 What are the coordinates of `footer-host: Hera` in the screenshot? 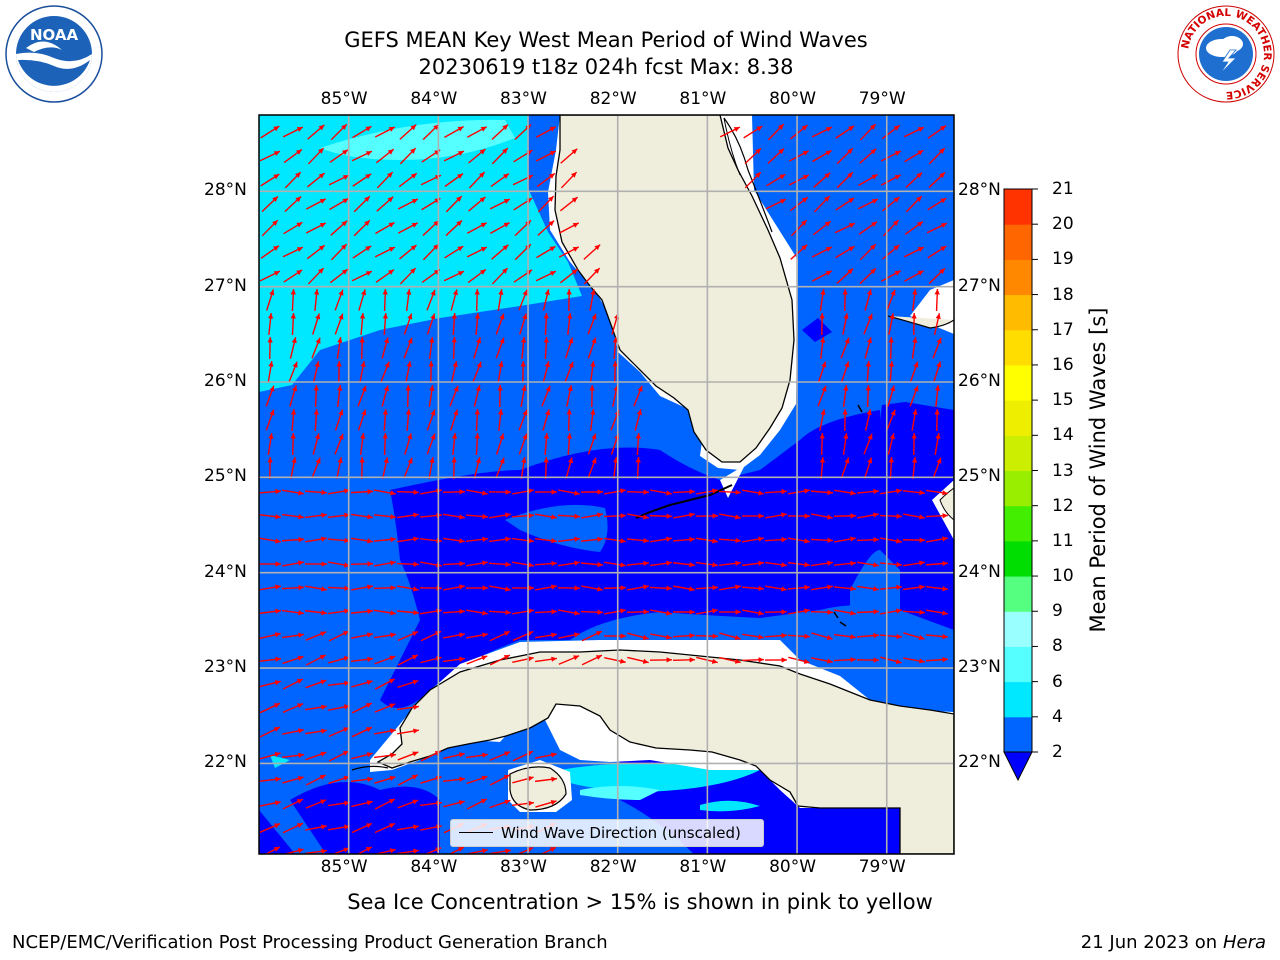 It's located at (1244, 942).